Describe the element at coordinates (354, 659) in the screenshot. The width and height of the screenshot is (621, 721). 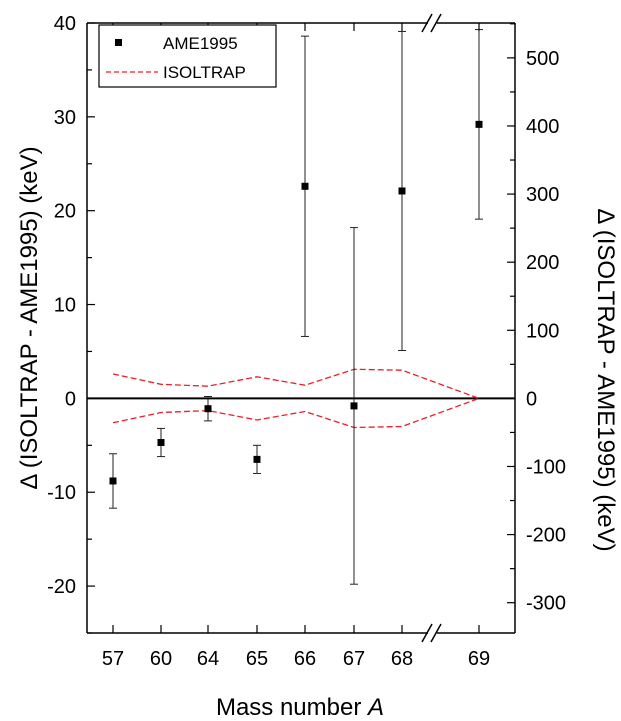
I see `x-tick-label-67: 67` at that location.